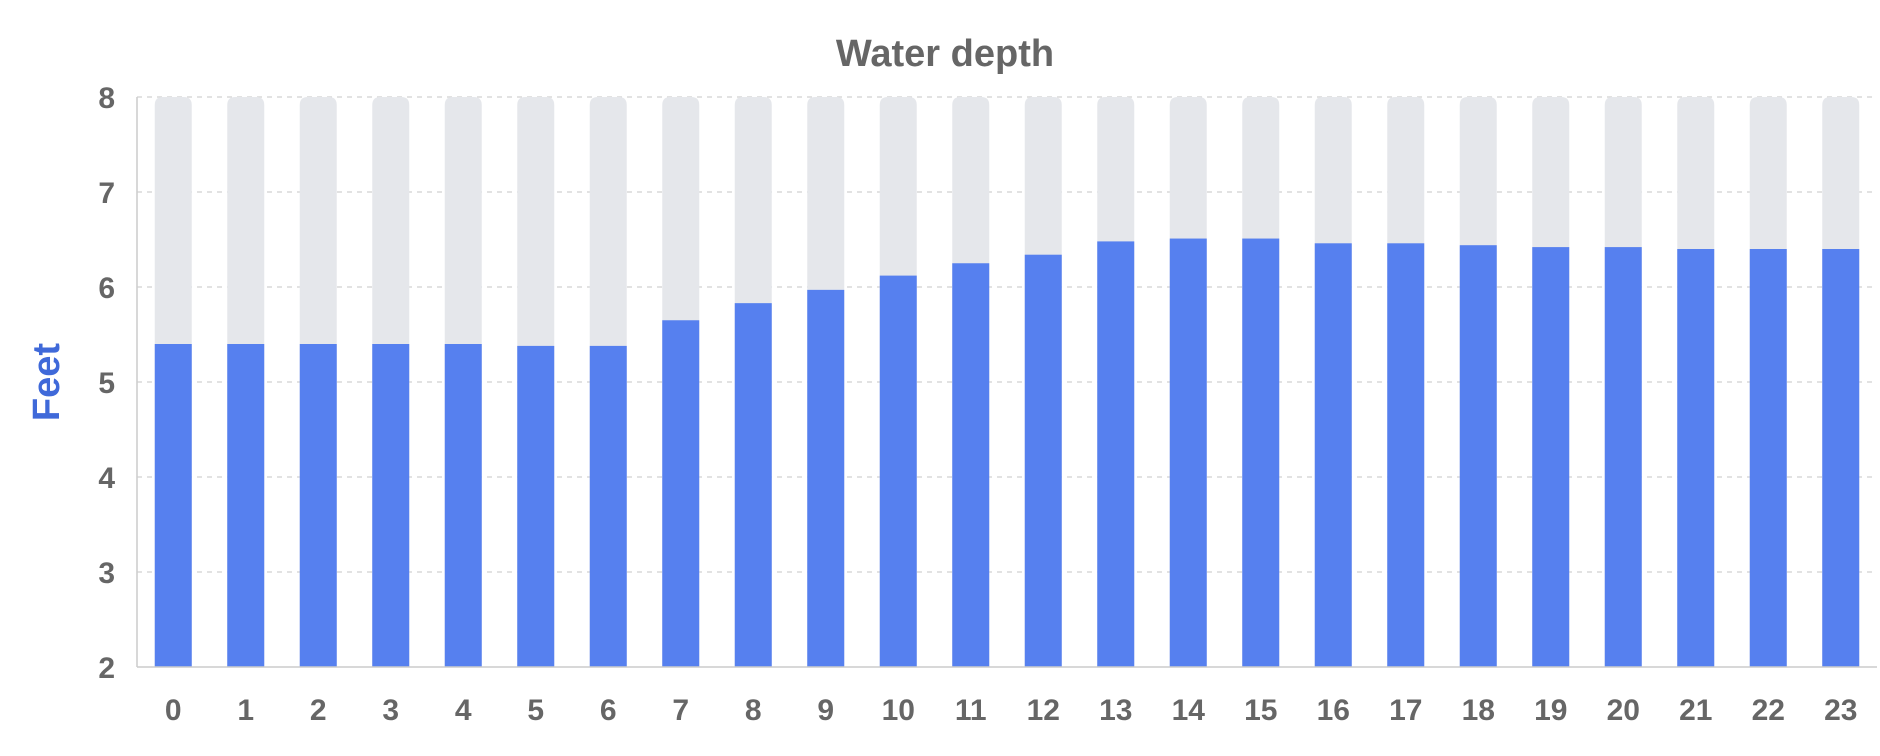 The height and width of the screenshot is (756, 1880). What do you see at coordinates (1115, 710) in the screenshot?
I see `x-tick-label: 13` at bounding box center [1115, 710].